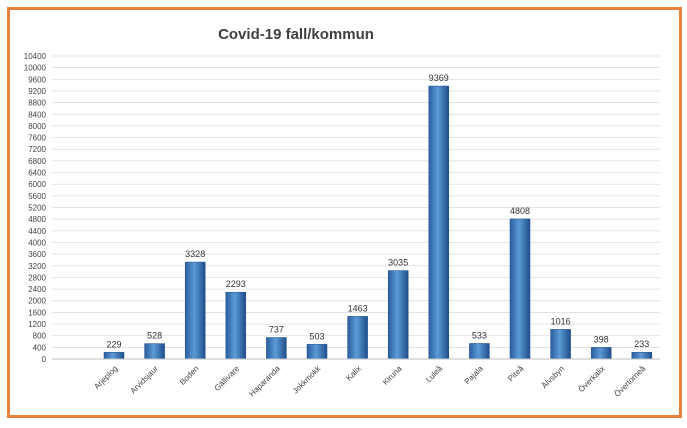  Describe the element at coordinates (392, 375) in the screenshot. I see `category-label: Kiruna` at that location.